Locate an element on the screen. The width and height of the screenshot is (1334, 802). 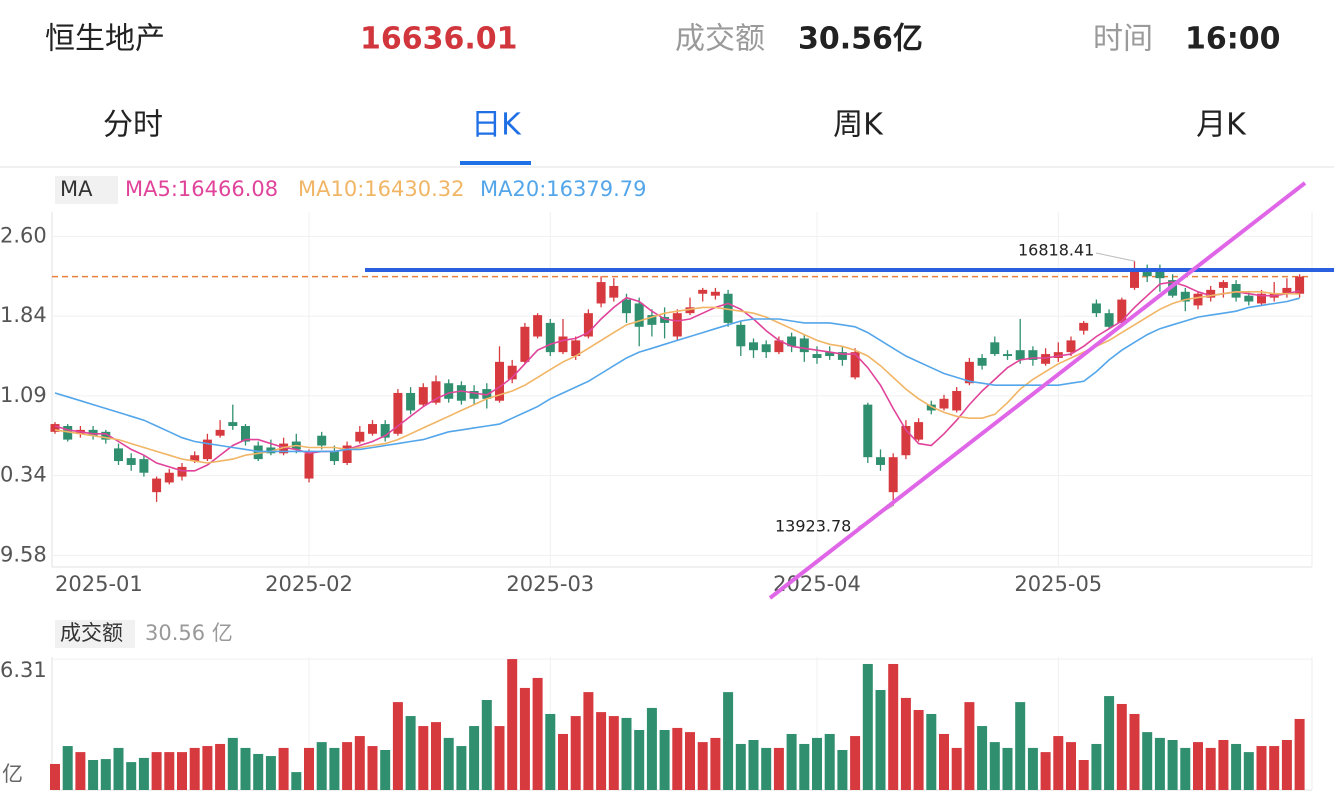
time-value: 16:00 is located at coordinates (1233, 39).